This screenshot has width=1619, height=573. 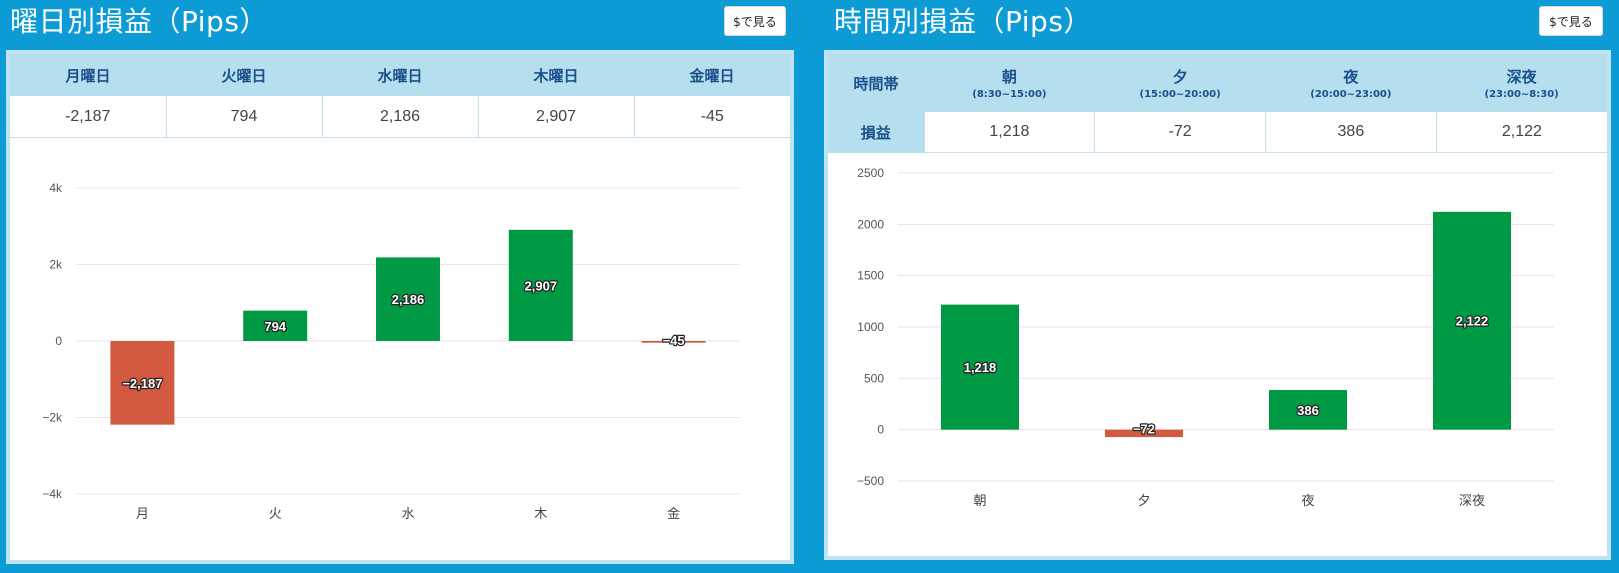 I want to click on corner-header: 時間帯, so click(x=876, y=83).